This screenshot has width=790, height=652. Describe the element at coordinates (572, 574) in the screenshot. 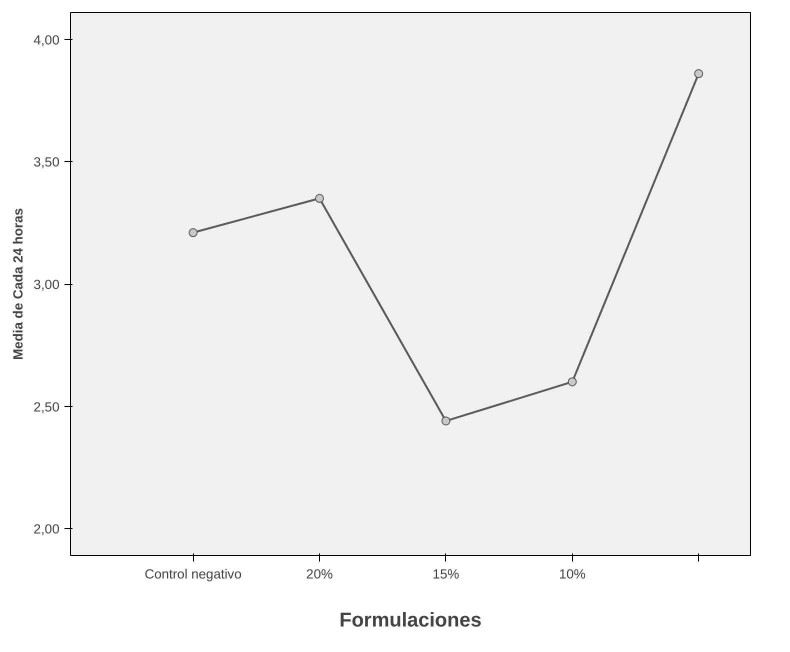

I see `x-tick-label: 10%` at that location.